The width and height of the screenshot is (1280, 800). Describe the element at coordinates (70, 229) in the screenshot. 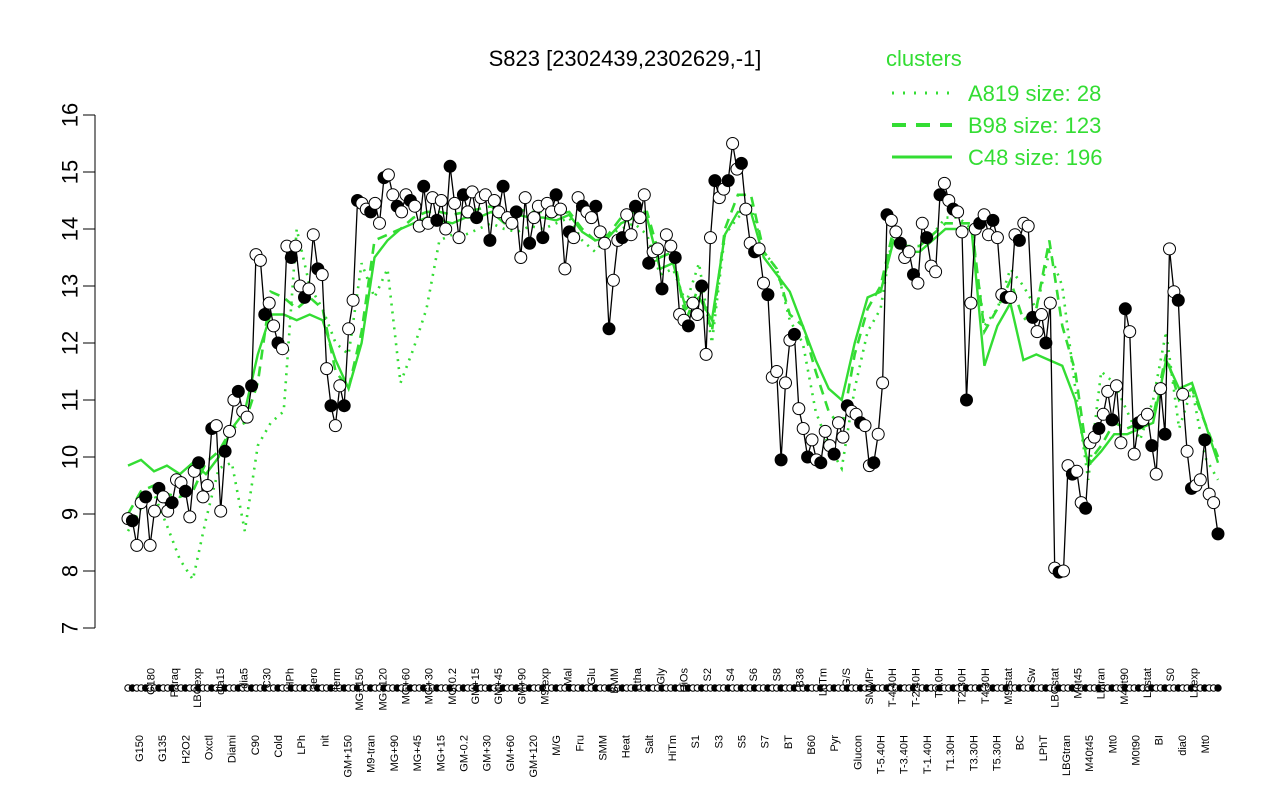

I see `y-tick-label: 14` at that location.